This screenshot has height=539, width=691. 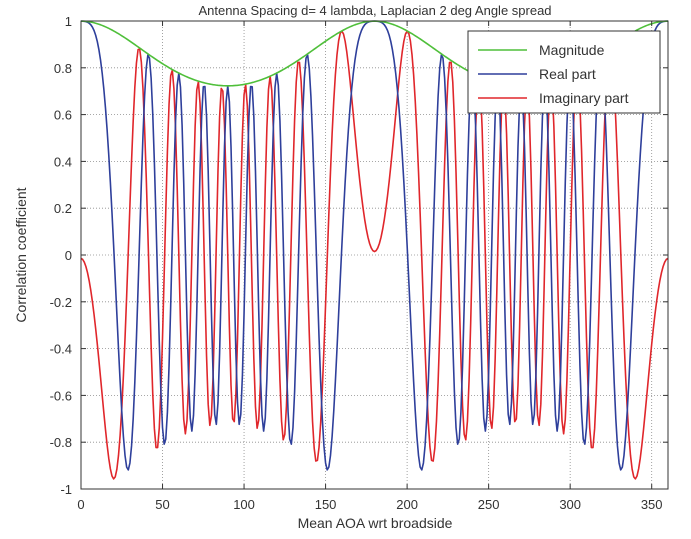 I want to click on y-tick-label: -0.6, so click(x=61, y=395).